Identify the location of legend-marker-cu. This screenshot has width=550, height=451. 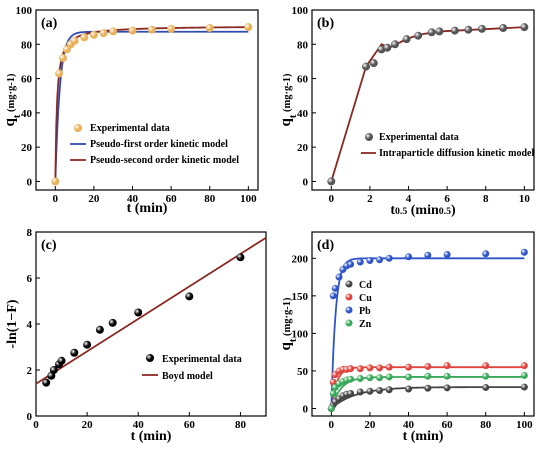
(349, 297).